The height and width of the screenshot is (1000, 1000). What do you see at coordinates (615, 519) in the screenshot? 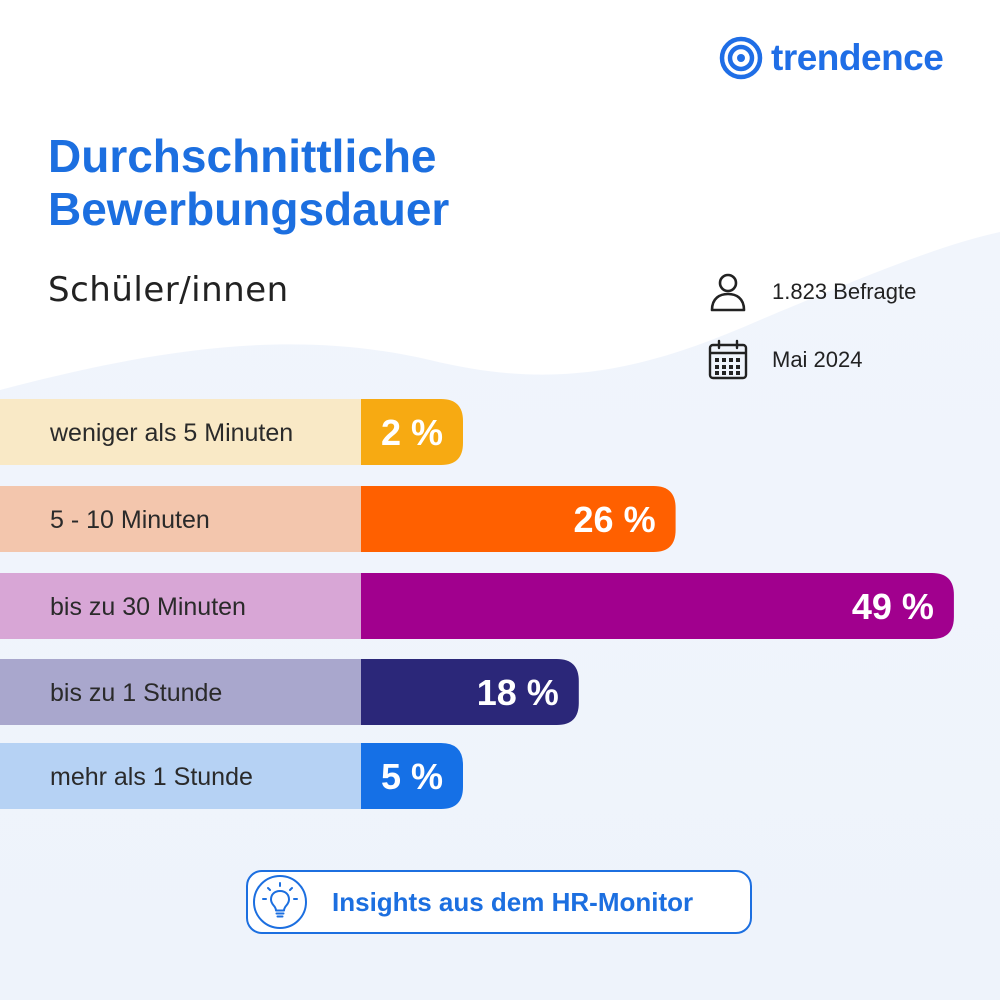
I see `bar-value-label: 26 %` at bounding box center [615, 519].